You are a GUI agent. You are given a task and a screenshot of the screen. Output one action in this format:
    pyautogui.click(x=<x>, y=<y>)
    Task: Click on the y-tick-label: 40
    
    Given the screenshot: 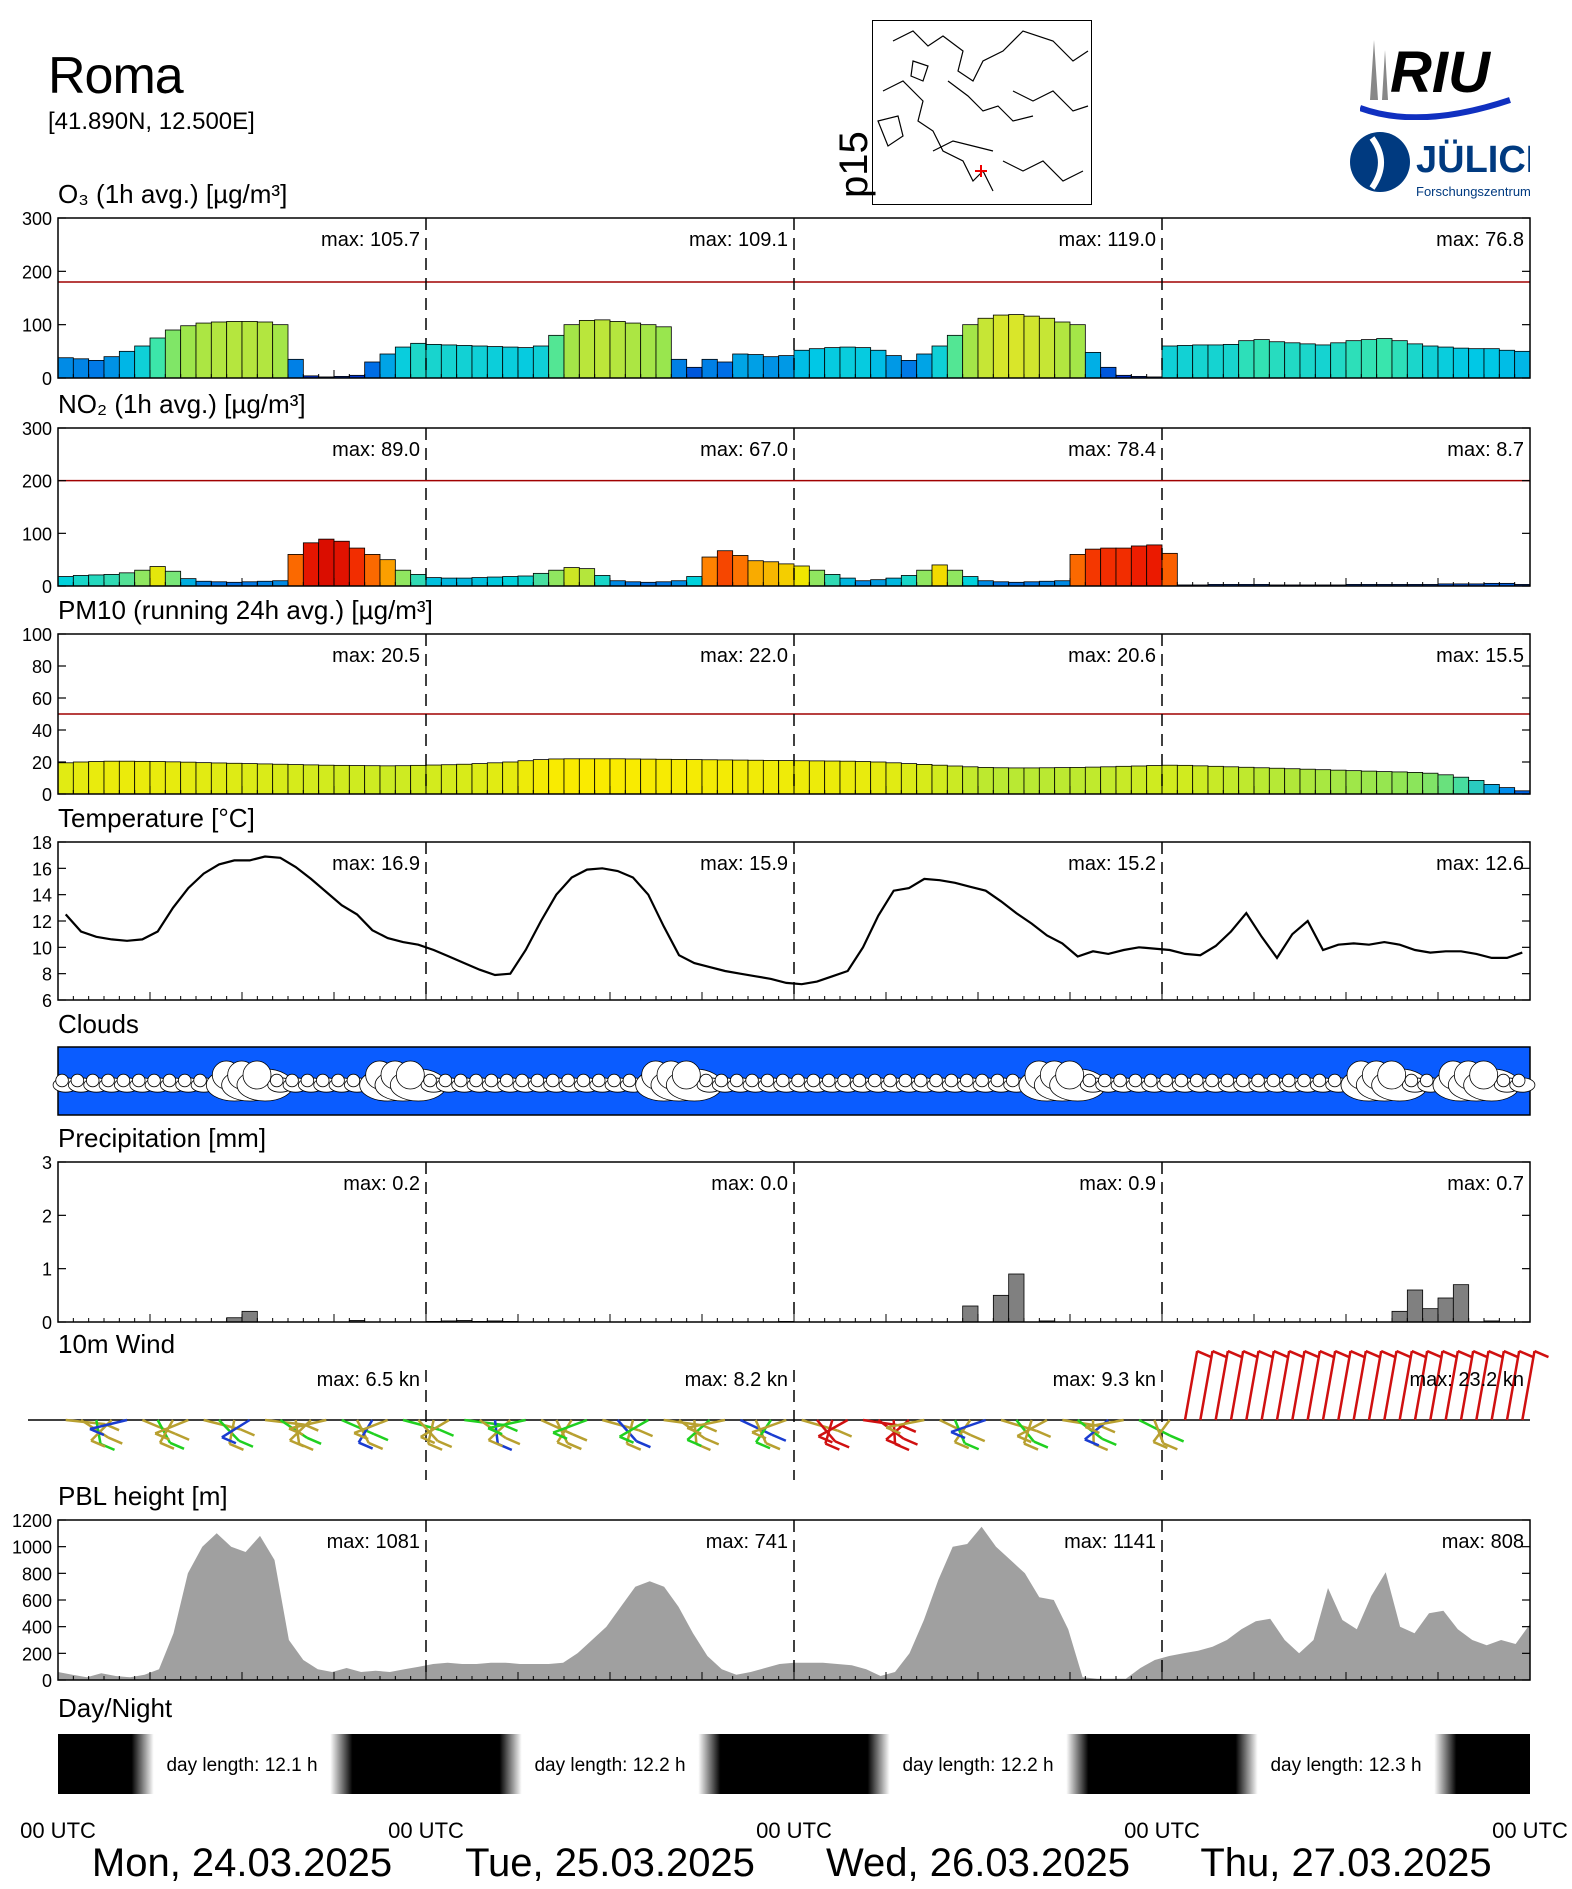 What is the action you would take?
    pyautogui.click(x=42, y=731)
    